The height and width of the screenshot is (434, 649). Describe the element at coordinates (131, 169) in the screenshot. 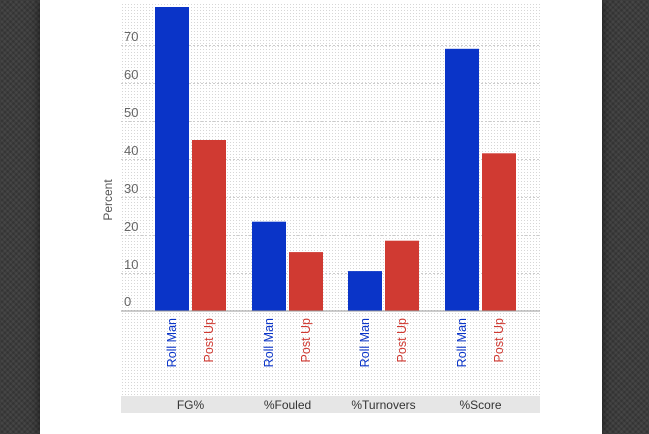

I see `y-tick-labels: 0 10 20 30 40 50 60 70` at that location.